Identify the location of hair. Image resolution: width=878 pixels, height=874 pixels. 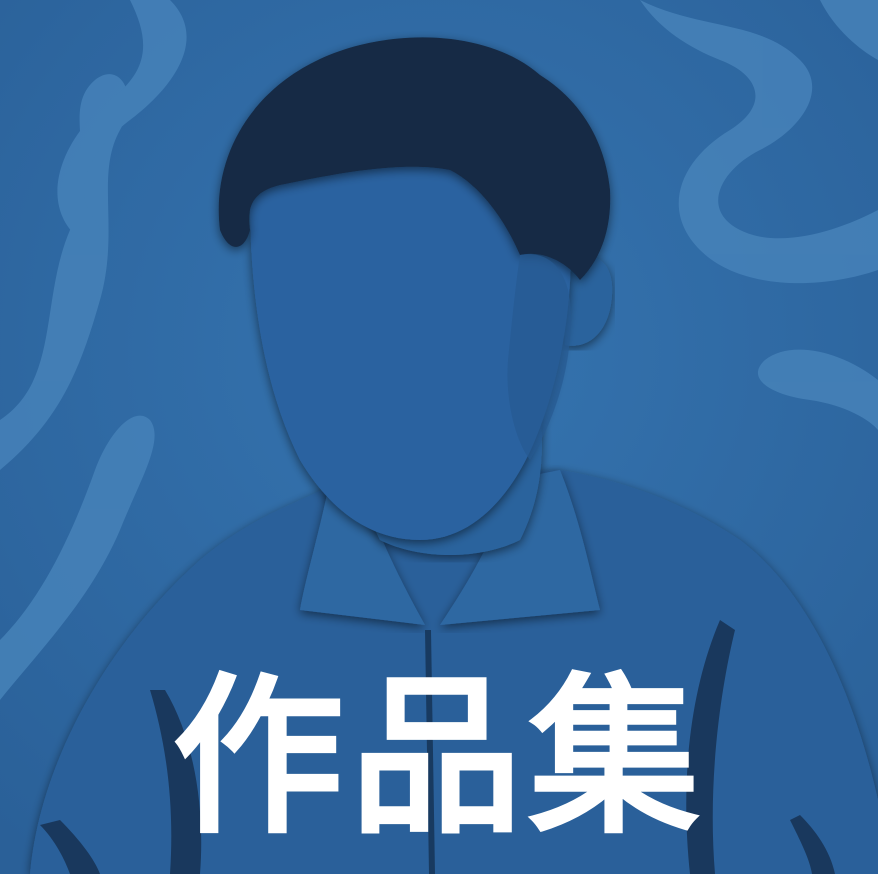
(414, 158).